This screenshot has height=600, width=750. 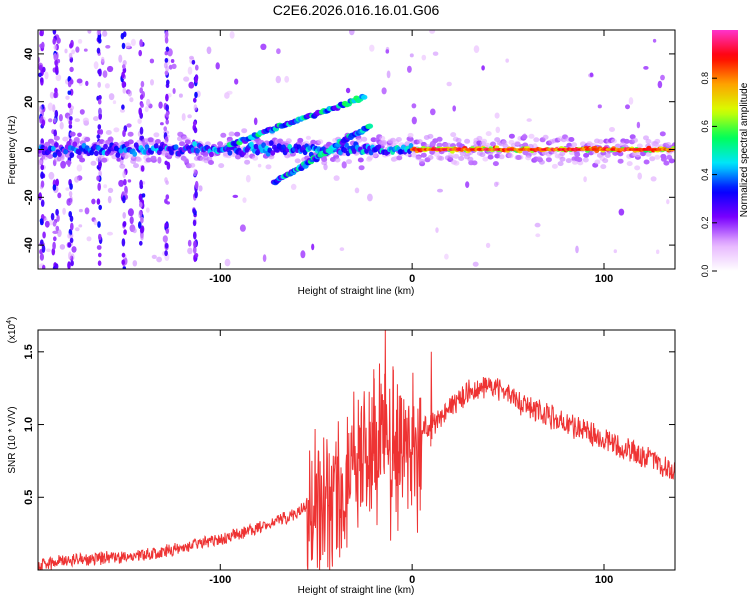 What do you see at coordinates (708, 174) in the screenshot?
I see `colorbar-axes: 0.0 0.2 0.4 0.6 0.8` at bounding box center [708, 174].